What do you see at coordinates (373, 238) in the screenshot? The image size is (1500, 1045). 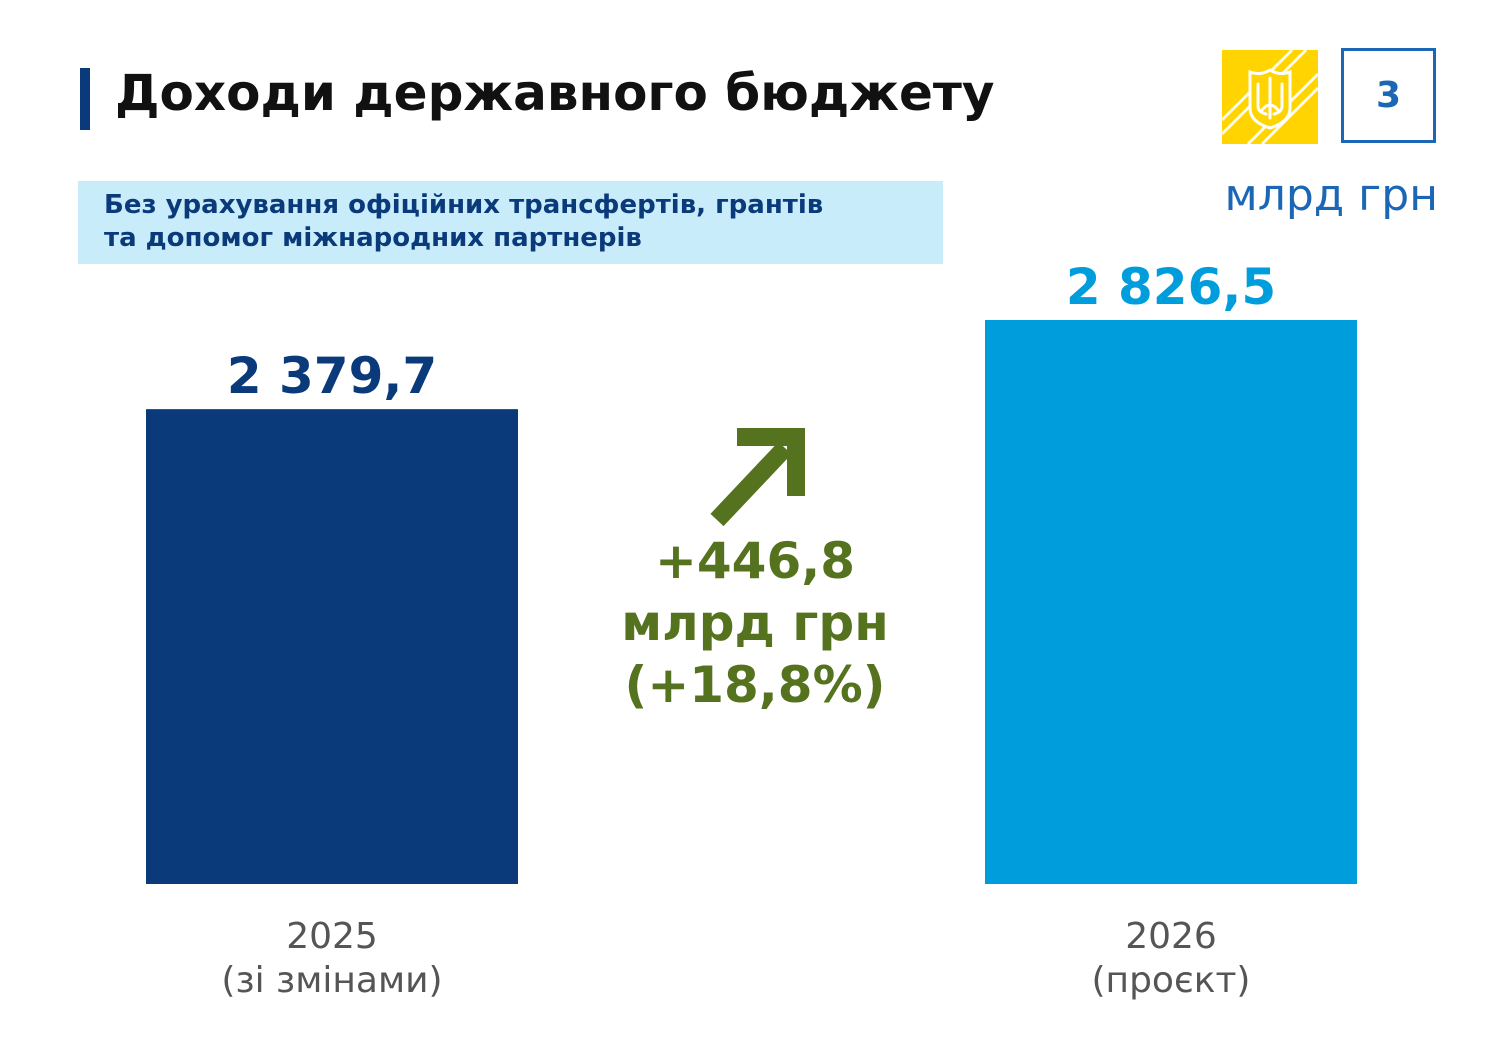 I see `subtitle-line-2: та допомог міжнародних партнерів` at bounding box center [373, 238].